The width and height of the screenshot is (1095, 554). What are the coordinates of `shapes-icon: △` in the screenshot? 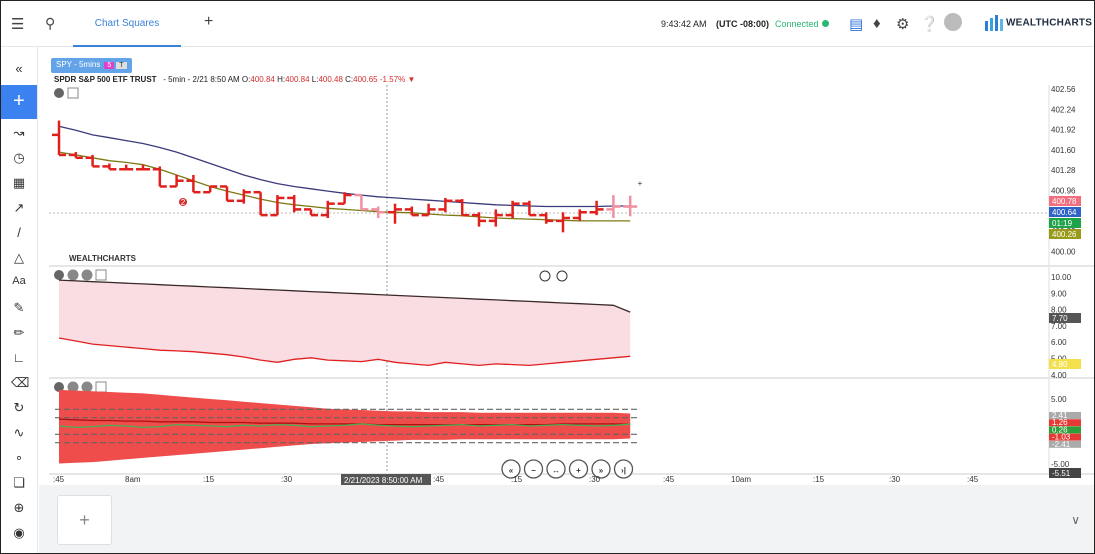 It's located at (19, 257).